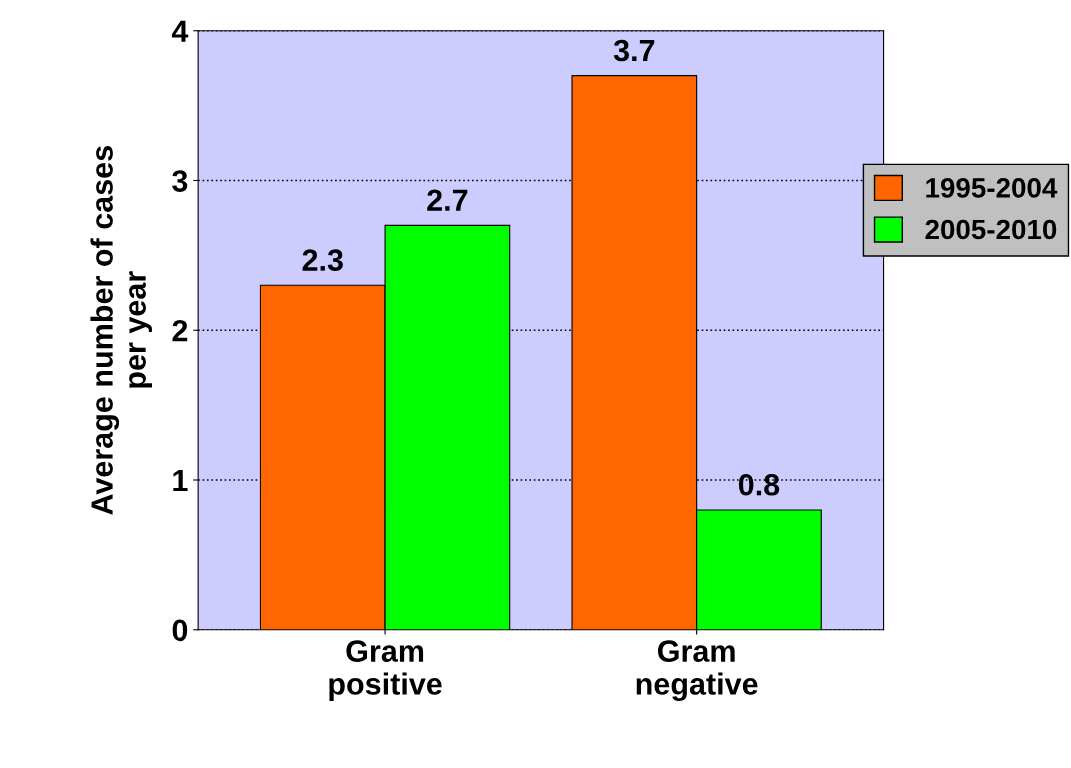 This screenshot has height=768, width=1071. What do you see at coordinates (634, 50) in the screenshot?
I see `data-label: 3.7` at bounding box center [634, 50].